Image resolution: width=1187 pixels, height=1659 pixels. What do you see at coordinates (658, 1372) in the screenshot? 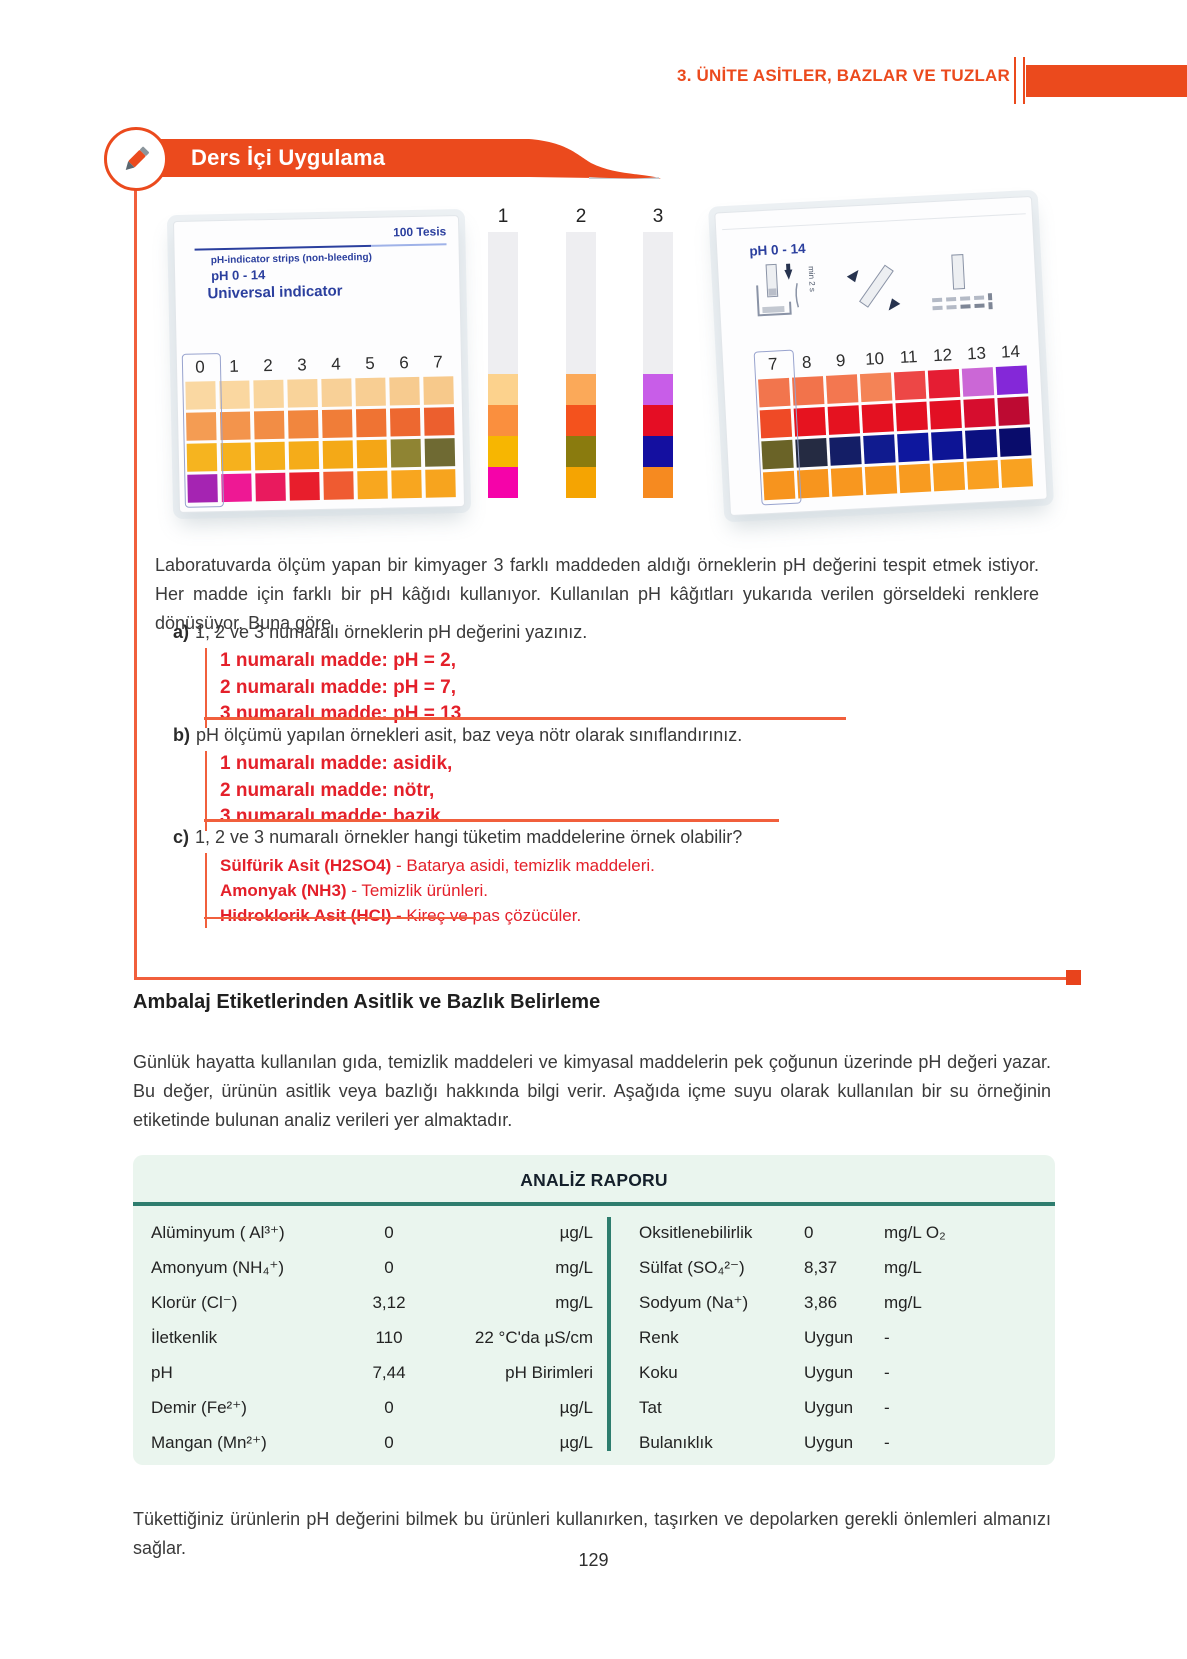
I see `report-row-label: Koku` at bounding box center [658, 1372].